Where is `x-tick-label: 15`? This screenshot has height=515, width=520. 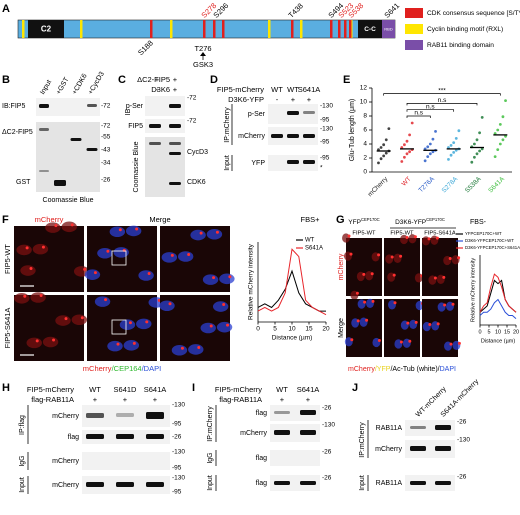 x-tick-label: 15 is located at coordinates (507, 332).